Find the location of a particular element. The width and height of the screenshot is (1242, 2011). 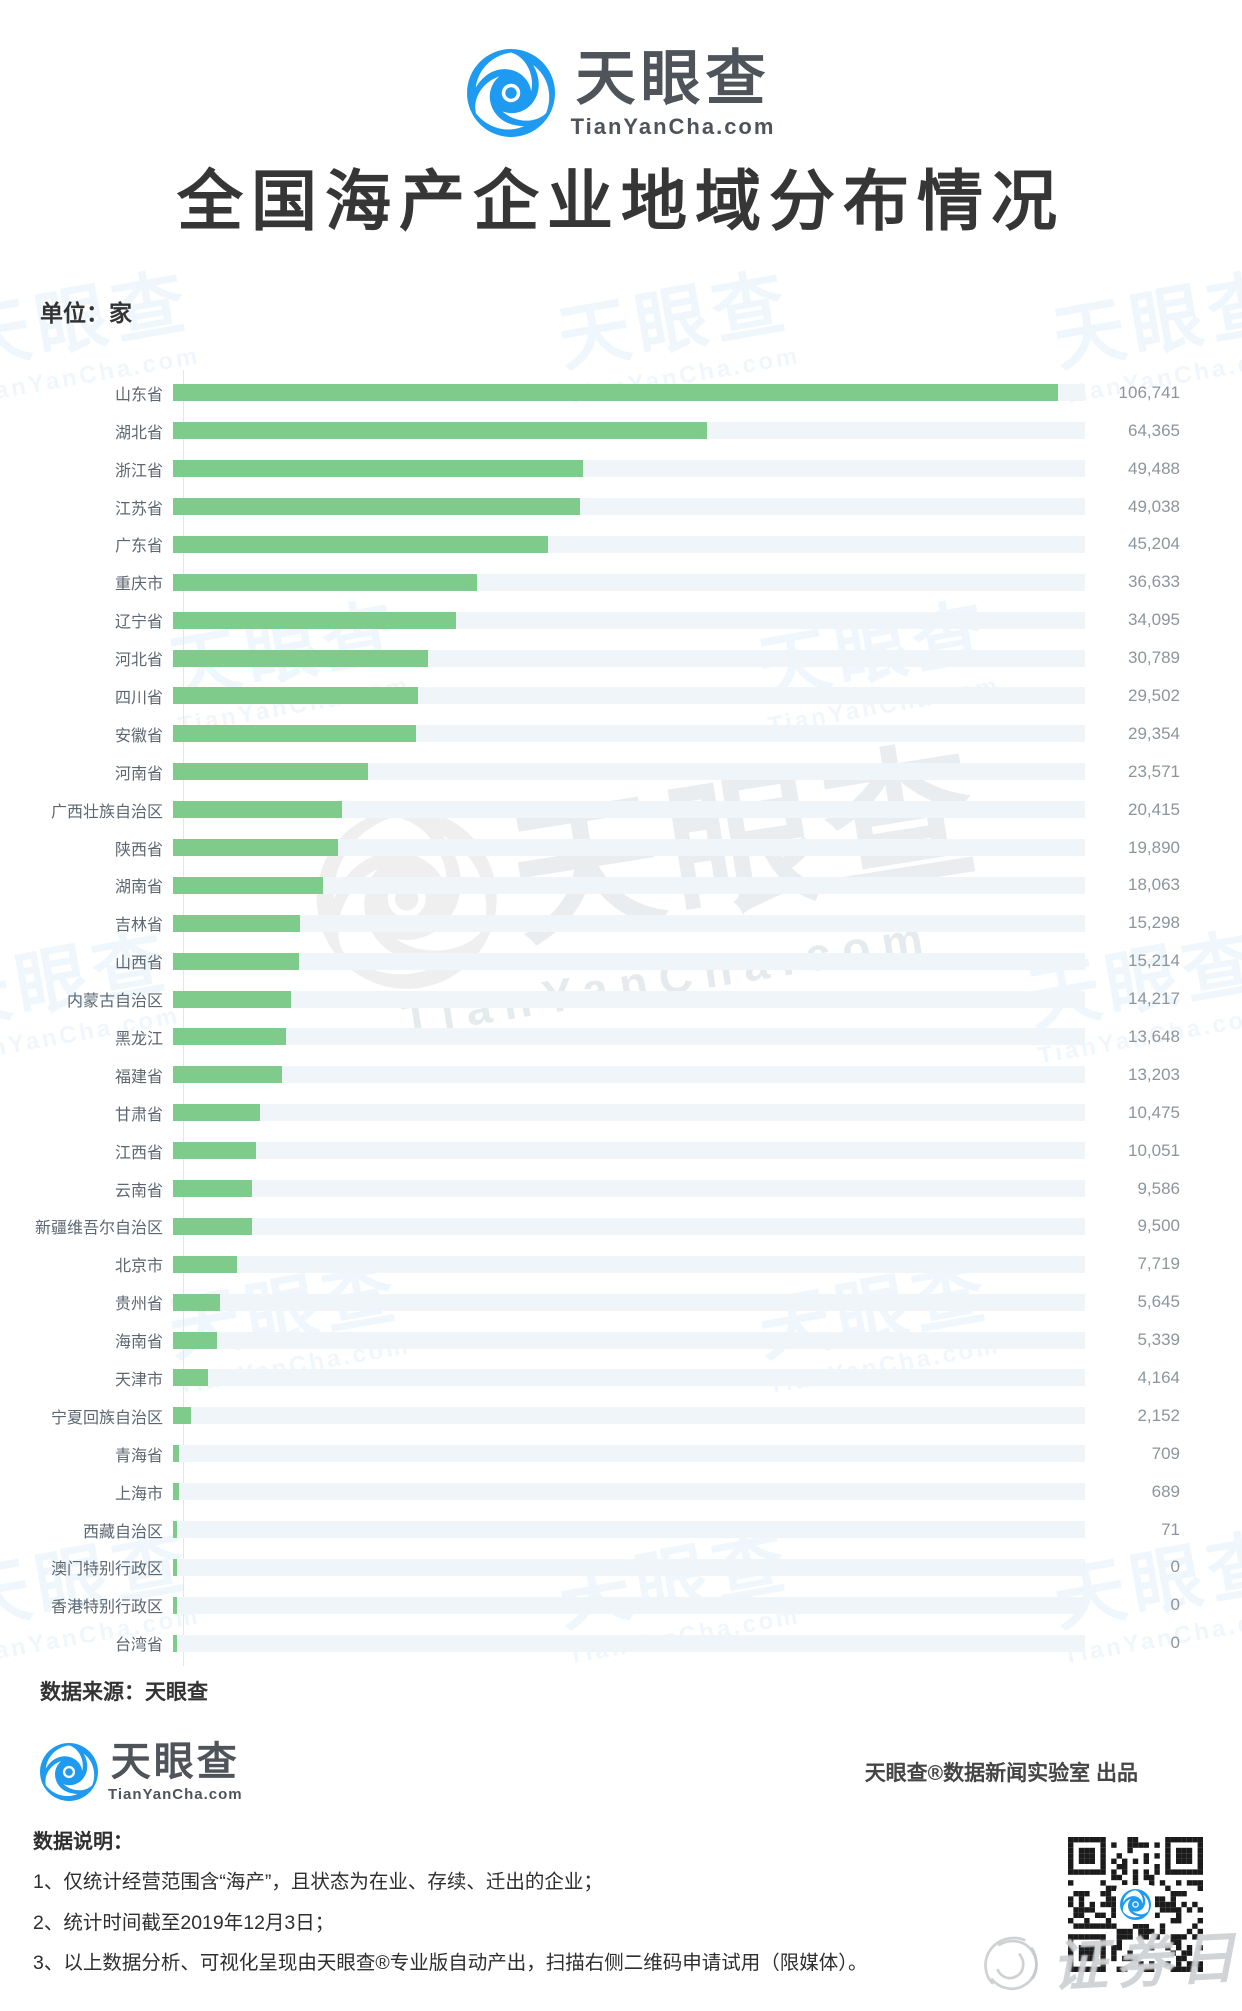

footer-tianyancha-logo: 天眼查 TianYanCha.com is located at coordinates (141, 1771).